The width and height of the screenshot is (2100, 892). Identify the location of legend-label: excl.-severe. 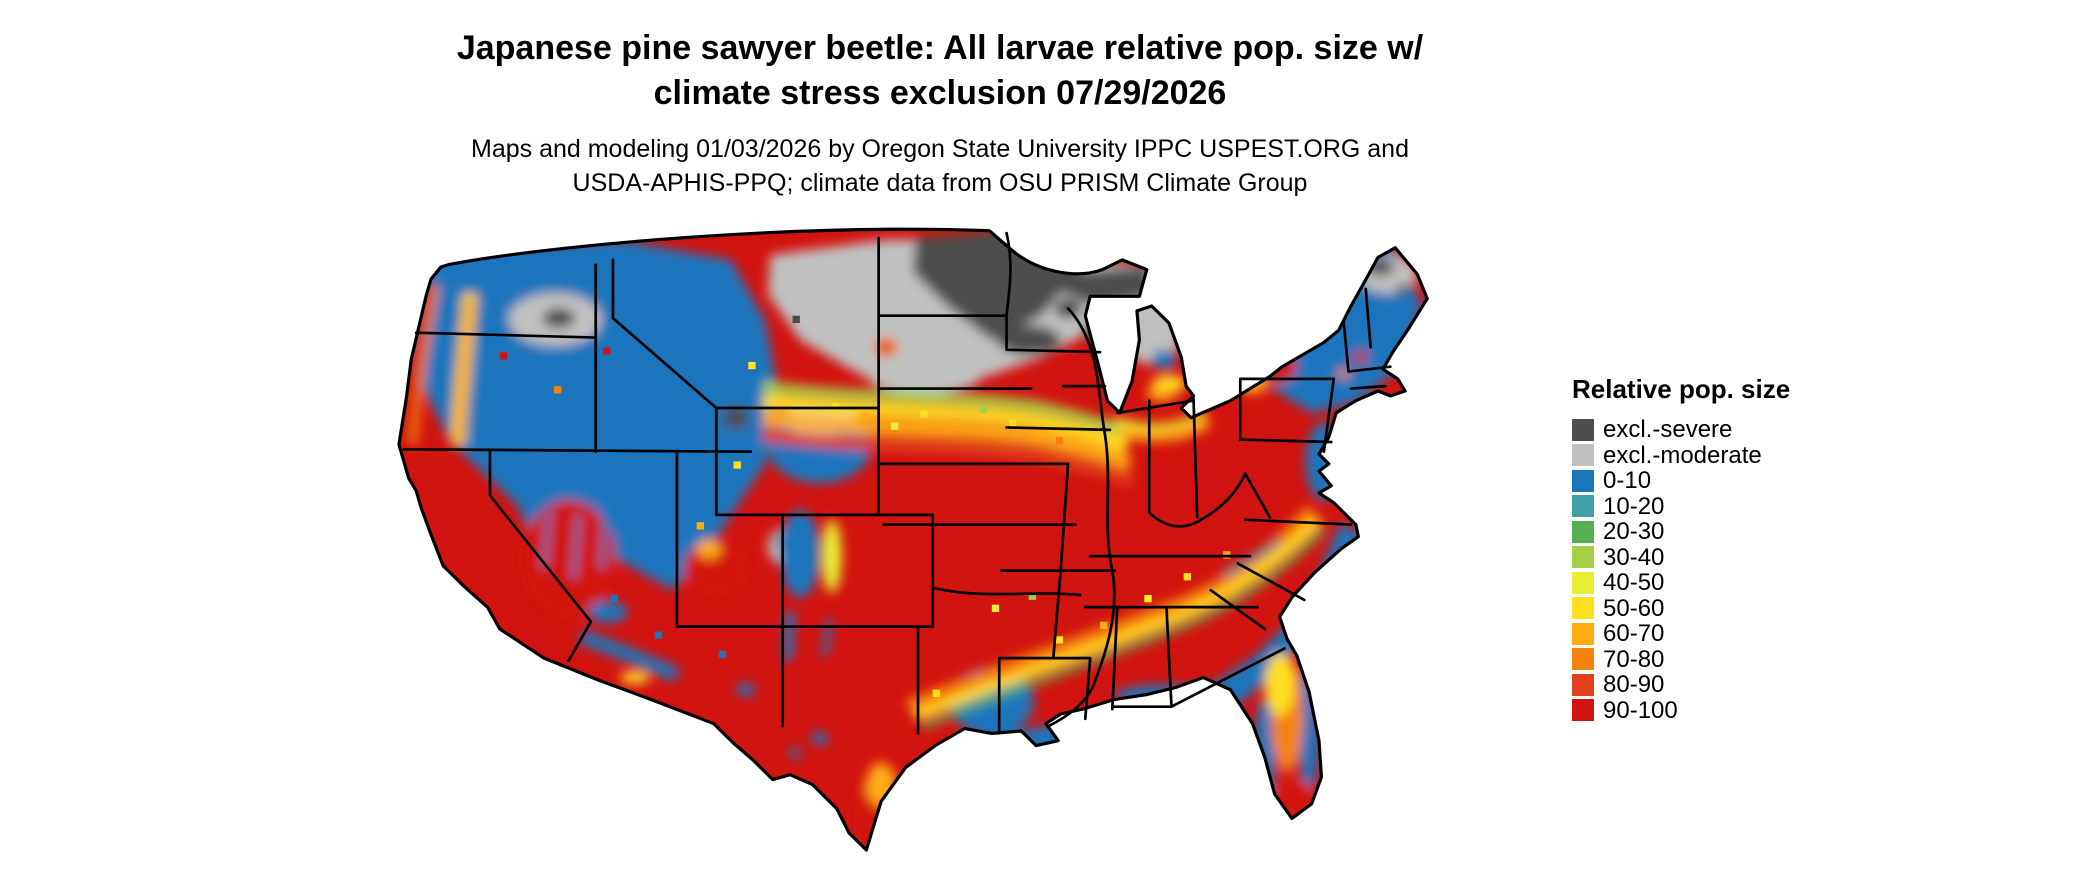
(1668, 430).